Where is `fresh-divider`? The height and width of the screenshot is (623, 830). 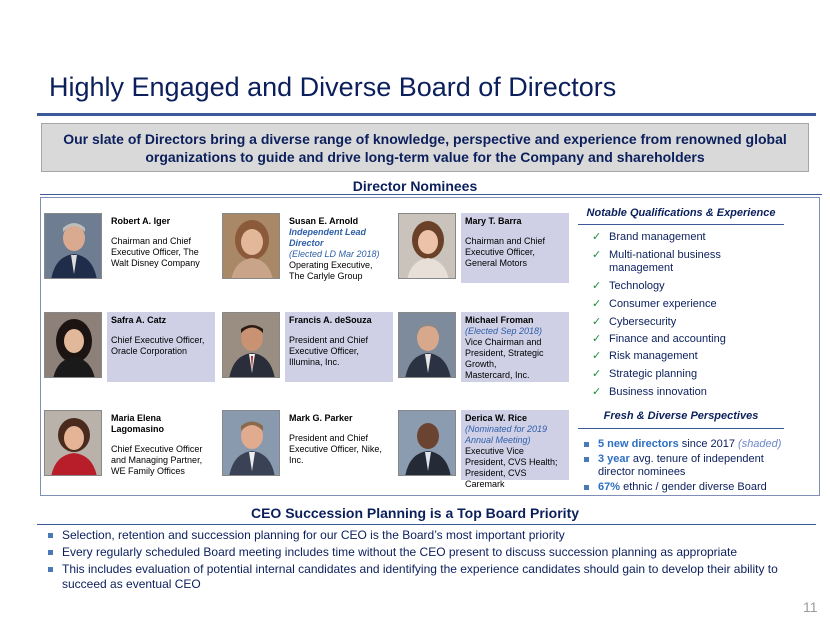
fresh-divider is located at coordinates (681, 428).